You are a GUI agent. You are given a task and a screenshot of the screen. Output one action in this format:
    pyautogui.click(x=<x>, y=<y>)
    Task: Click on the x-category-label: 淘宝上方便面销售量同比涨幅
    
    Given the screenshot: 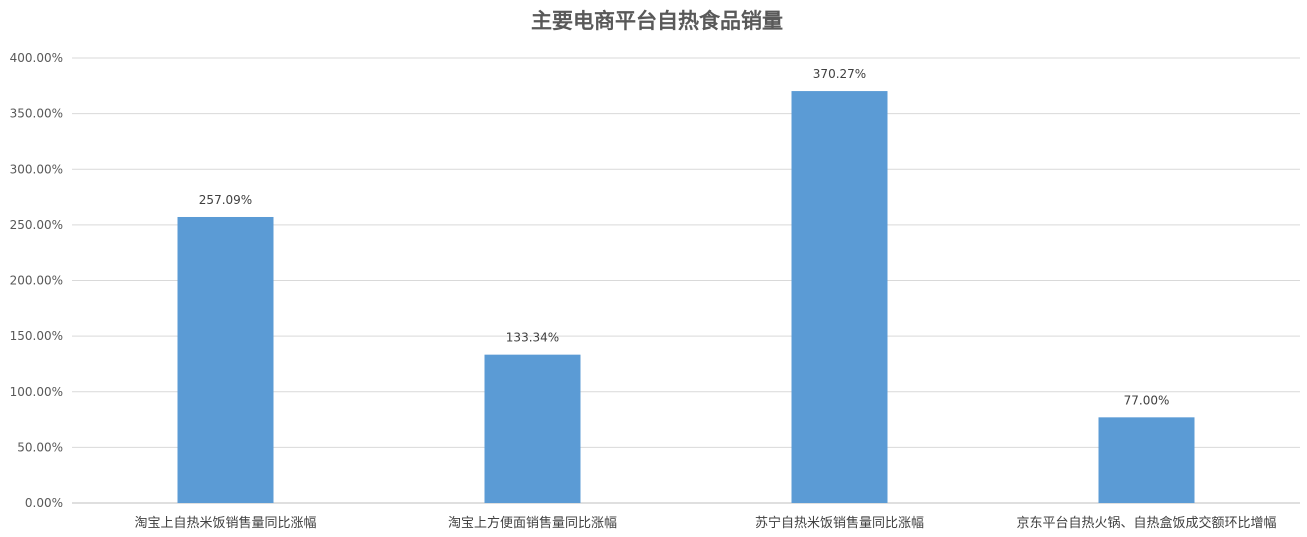 What is the action you would take?
    pyautogui.click(x=532, y=523)
    